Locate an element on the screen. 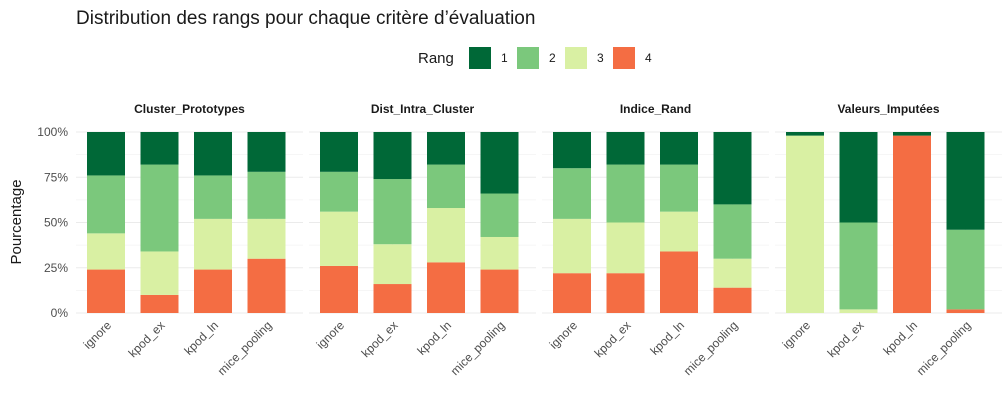  y-axis-label: Pourcentage is located at coordinates (16, 221).